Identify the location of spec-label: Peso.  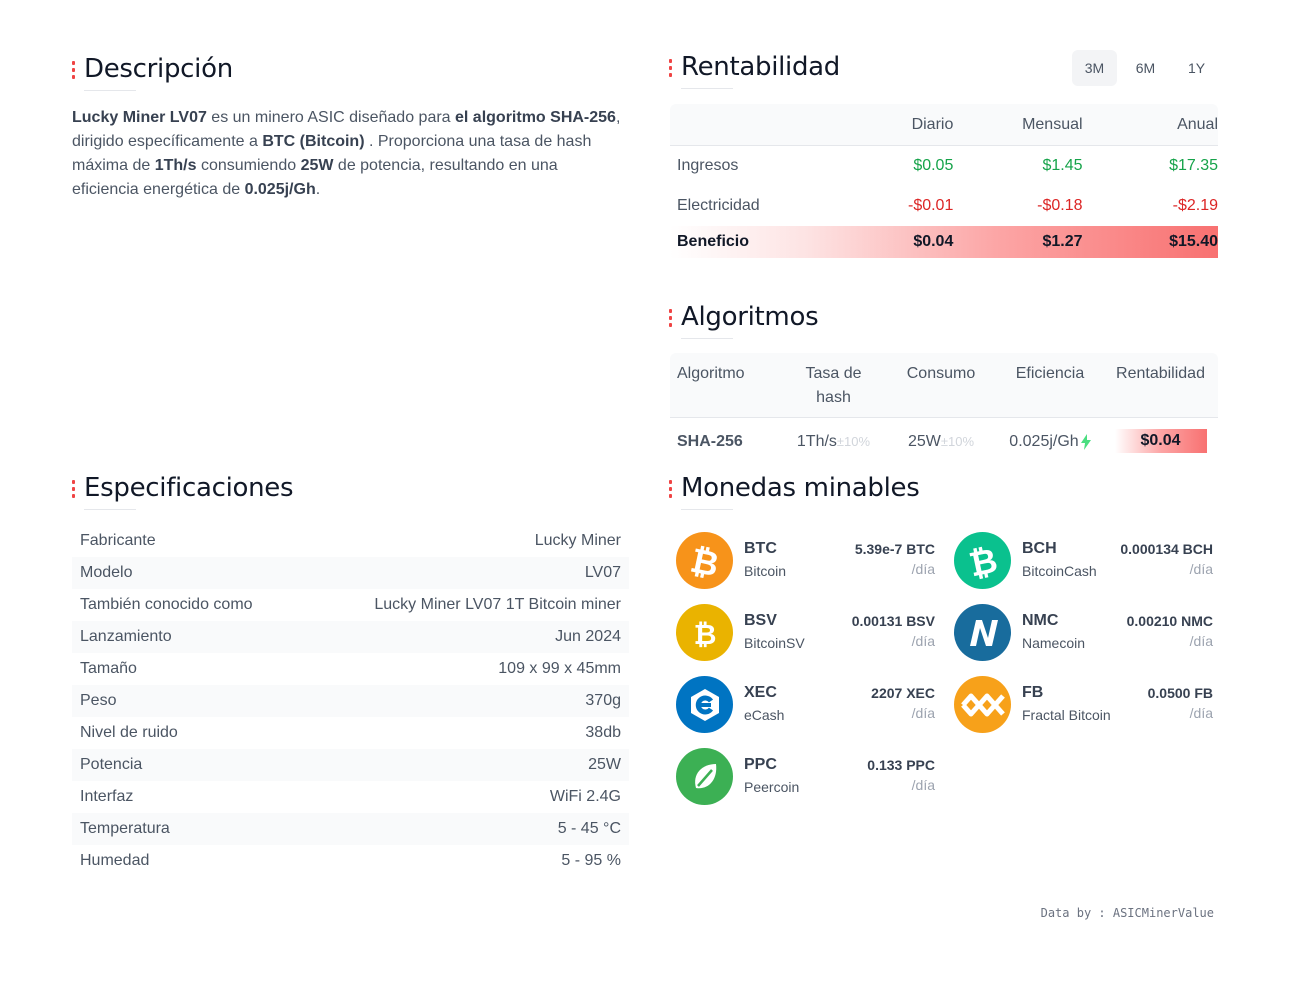
(98, 700).